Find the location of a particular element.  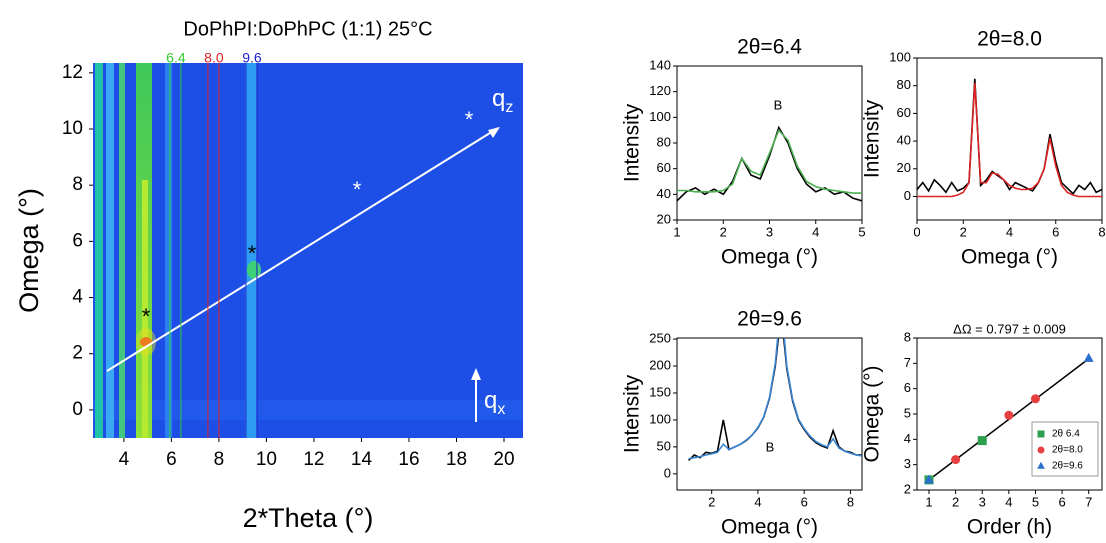

x-axis-label: 2*Theta (°) is located at coordinates (308, 518).